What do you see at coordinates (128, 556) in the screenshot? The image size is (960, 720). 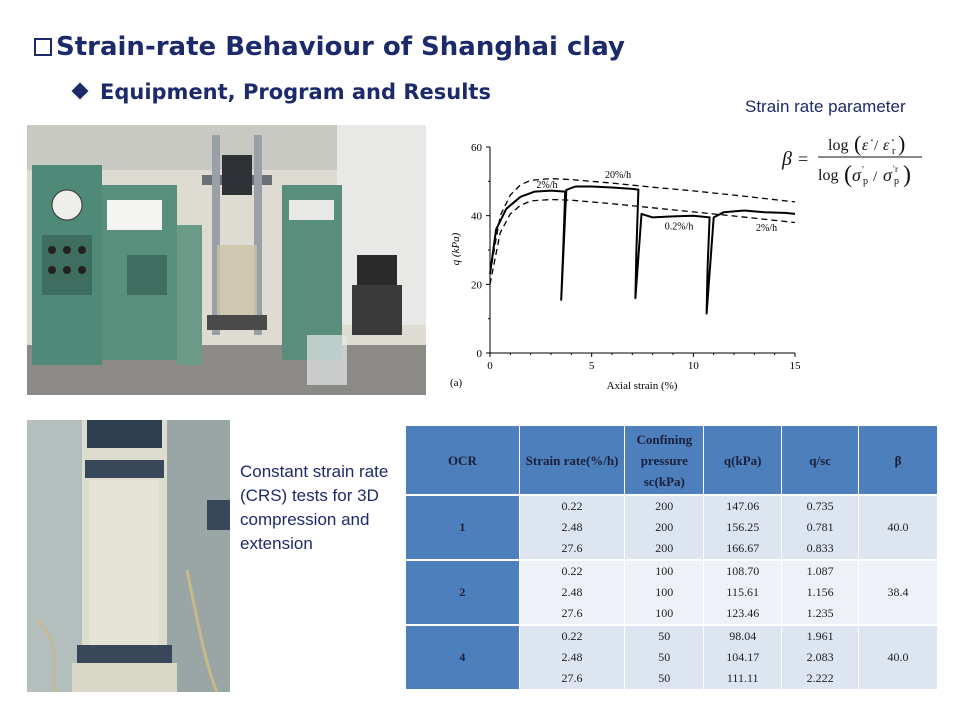 I see `sample-photo` at bounding box center [128, 556].